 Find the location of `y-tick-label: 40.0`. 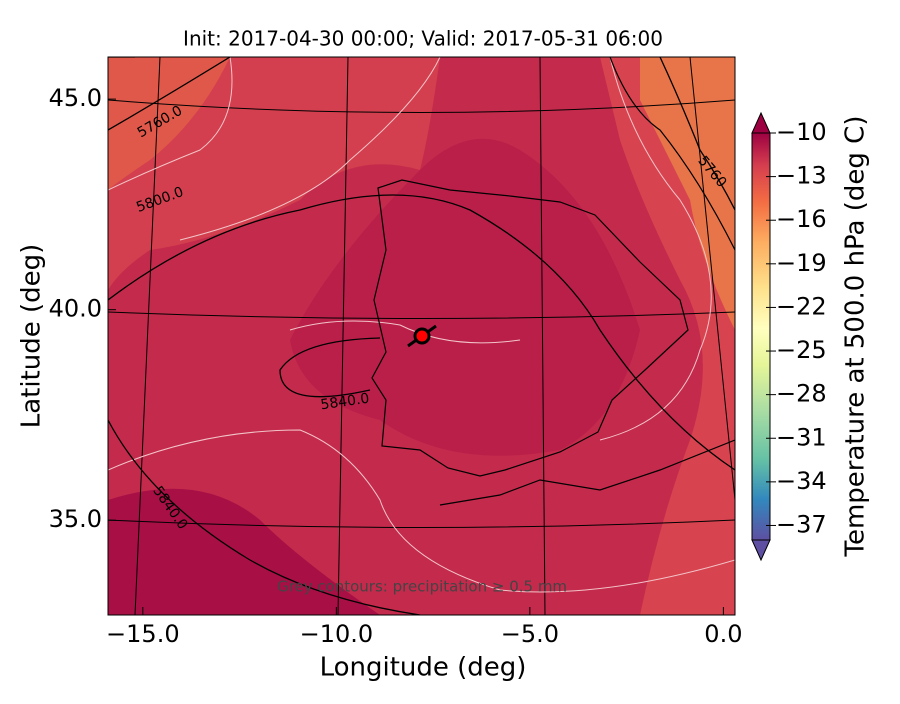

y-tick-label: 40.0 is located at coordinates (75, 309).